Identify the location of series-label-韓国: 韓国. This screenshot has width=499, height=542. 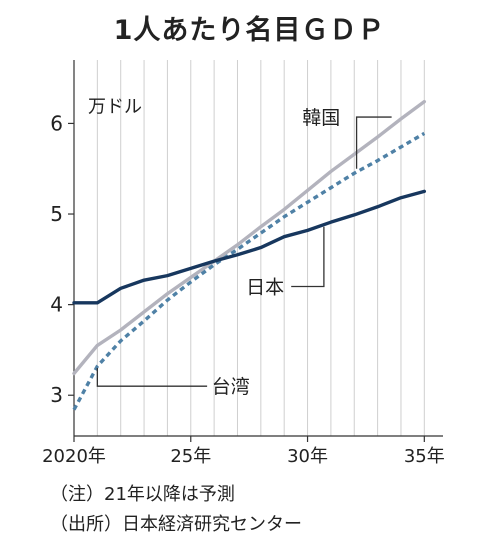
(321, 118).